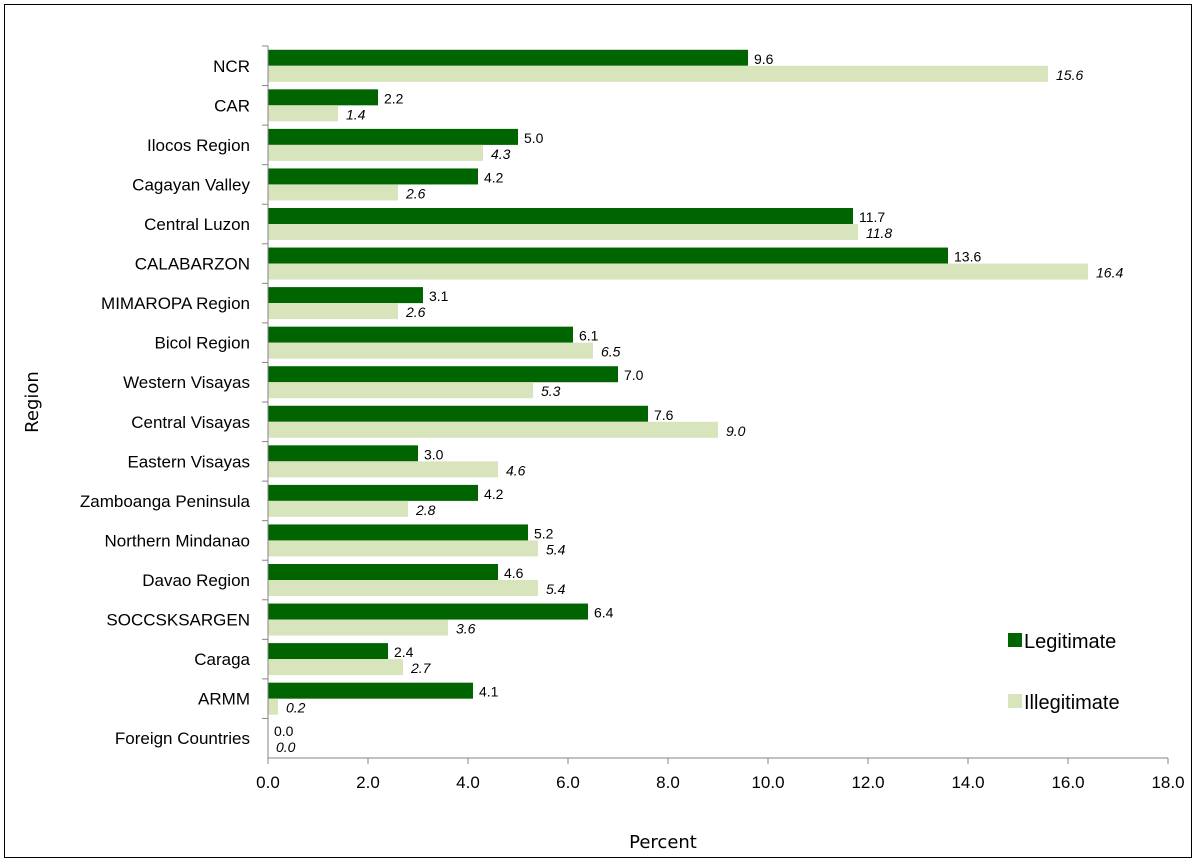  Describe the element at coordinates (222, 659) in the screenshot. I see `category-label-caraga: Caraga` at that location.